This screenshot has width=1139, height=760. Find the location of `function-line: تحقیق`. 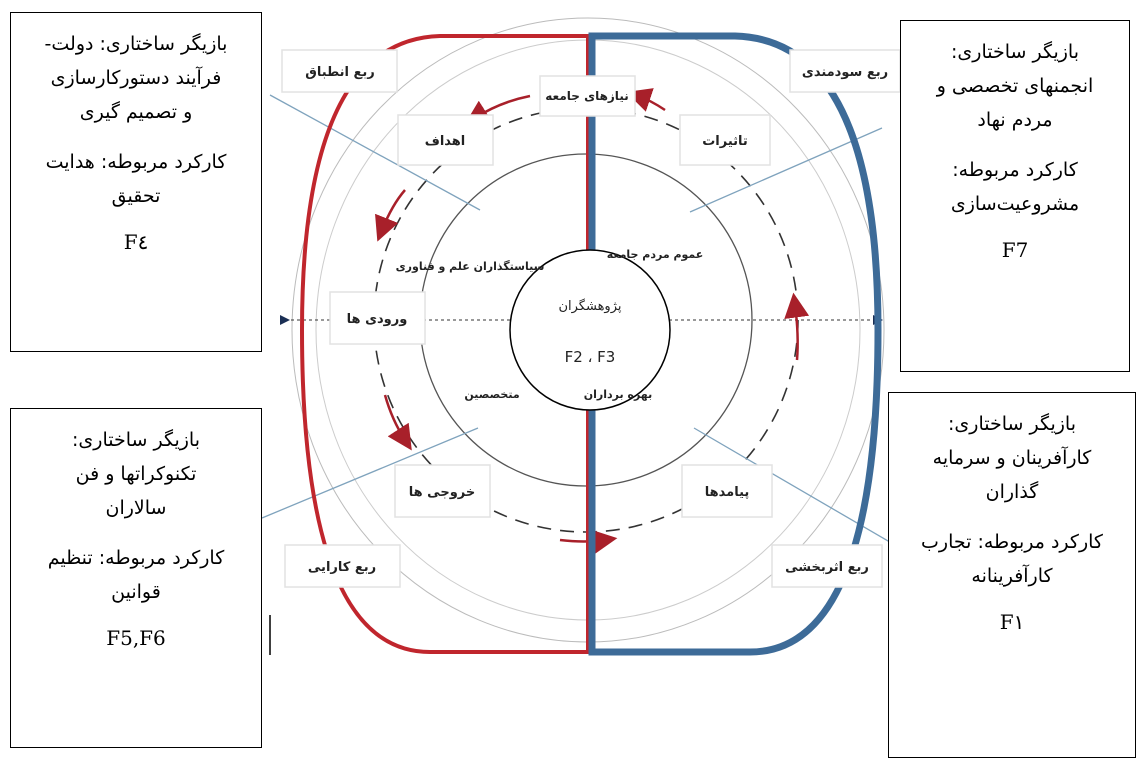

function-line: تحقیق is located at coordinates (136, 196).